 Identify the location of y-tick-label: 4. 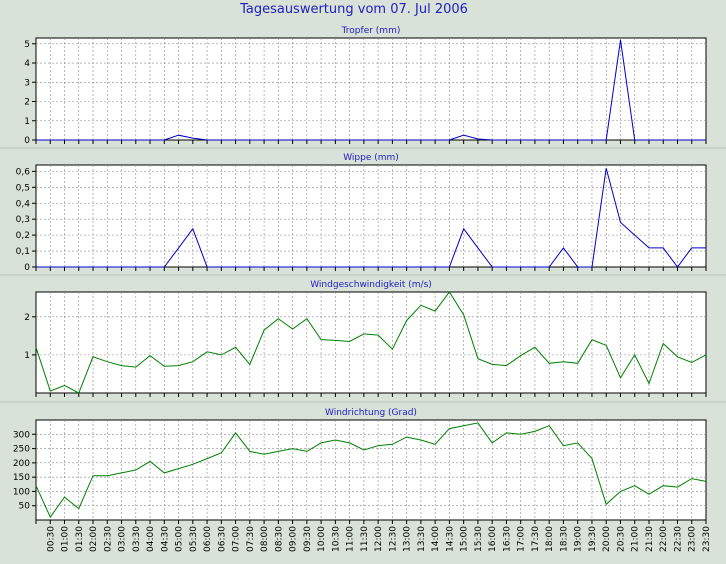
(27, 64).